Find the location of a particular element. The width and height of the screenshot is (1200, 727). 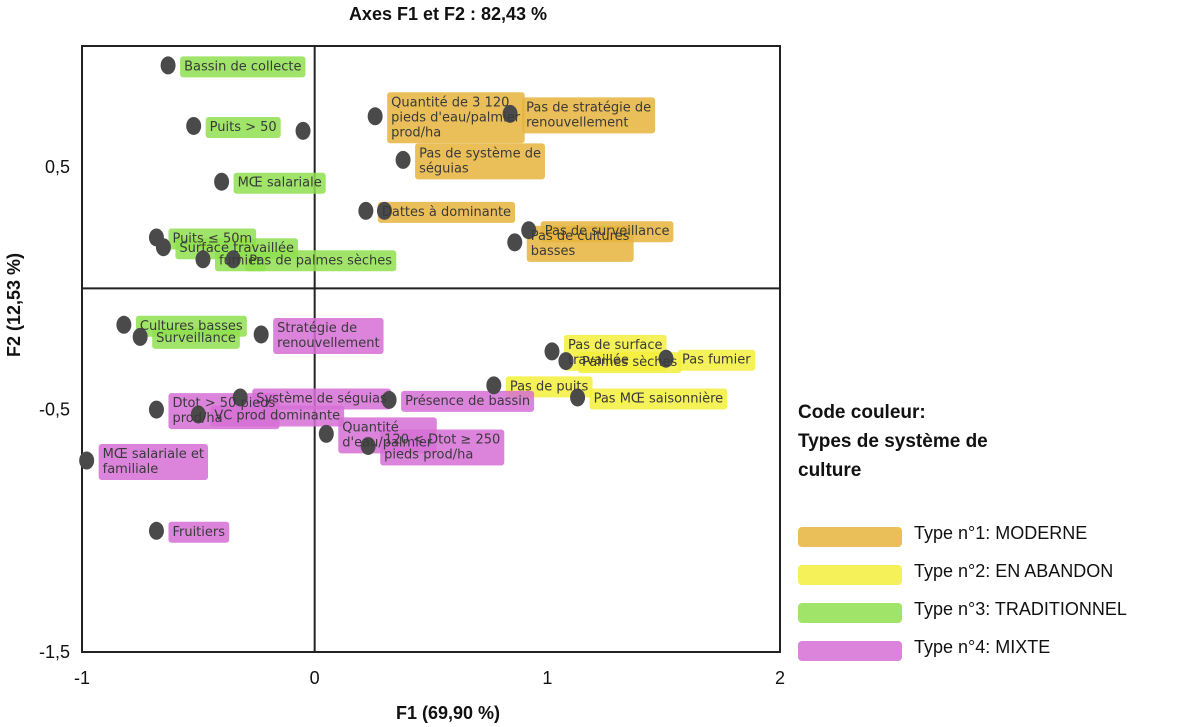

point-label: MŒ salariale is located at coordinates (280, 183).